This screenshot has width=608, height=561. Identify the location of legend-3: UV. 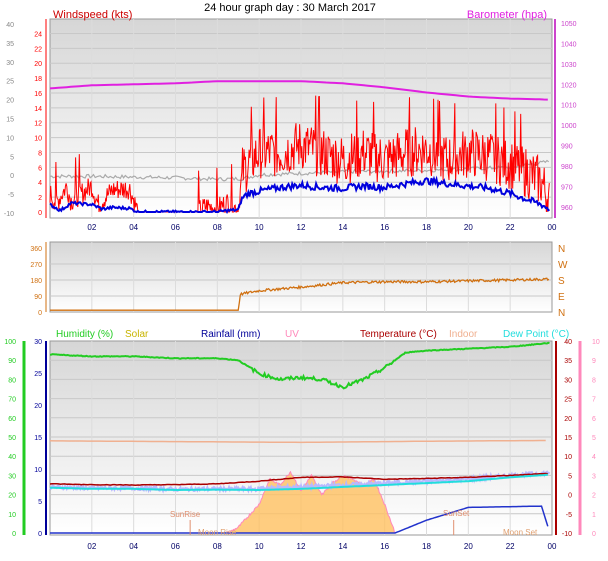
(292, 334).